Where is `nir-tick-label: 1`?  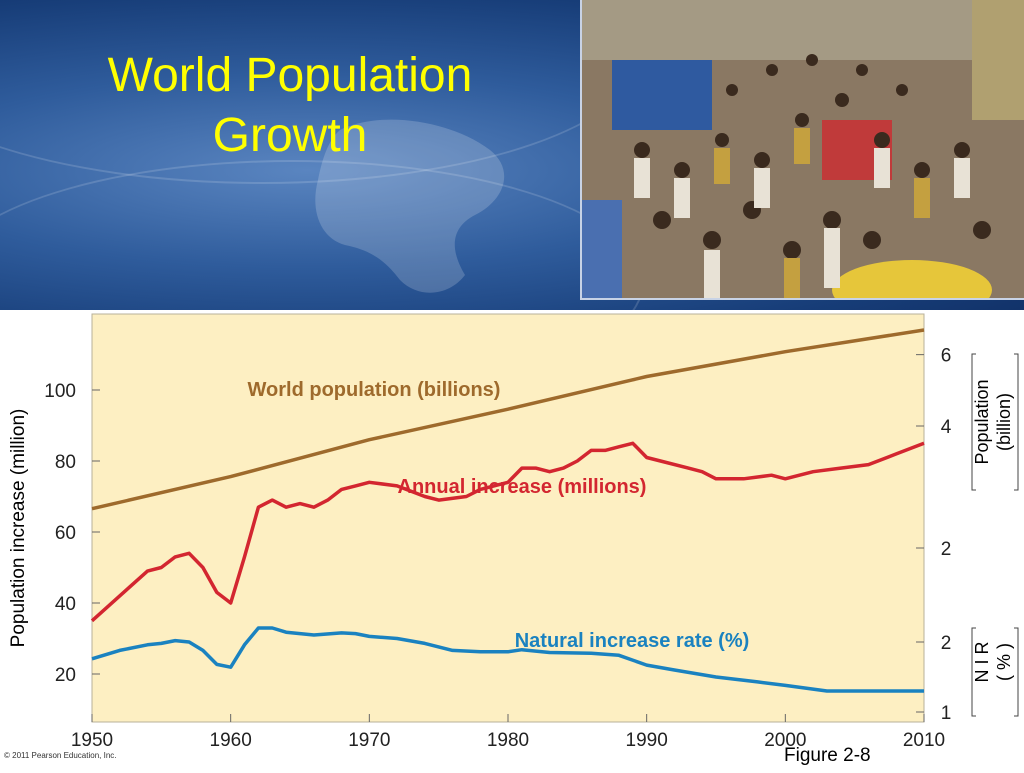 nir-tick-label: 1 is located at coordinates (946, 713).